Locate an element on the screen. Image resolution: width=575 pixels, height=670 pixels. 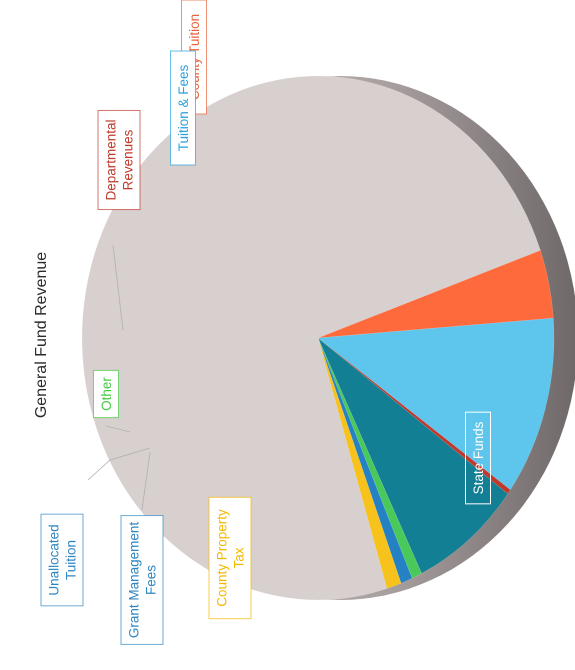
leader-line-departmental-revenues is located at coordinates (118, 287).